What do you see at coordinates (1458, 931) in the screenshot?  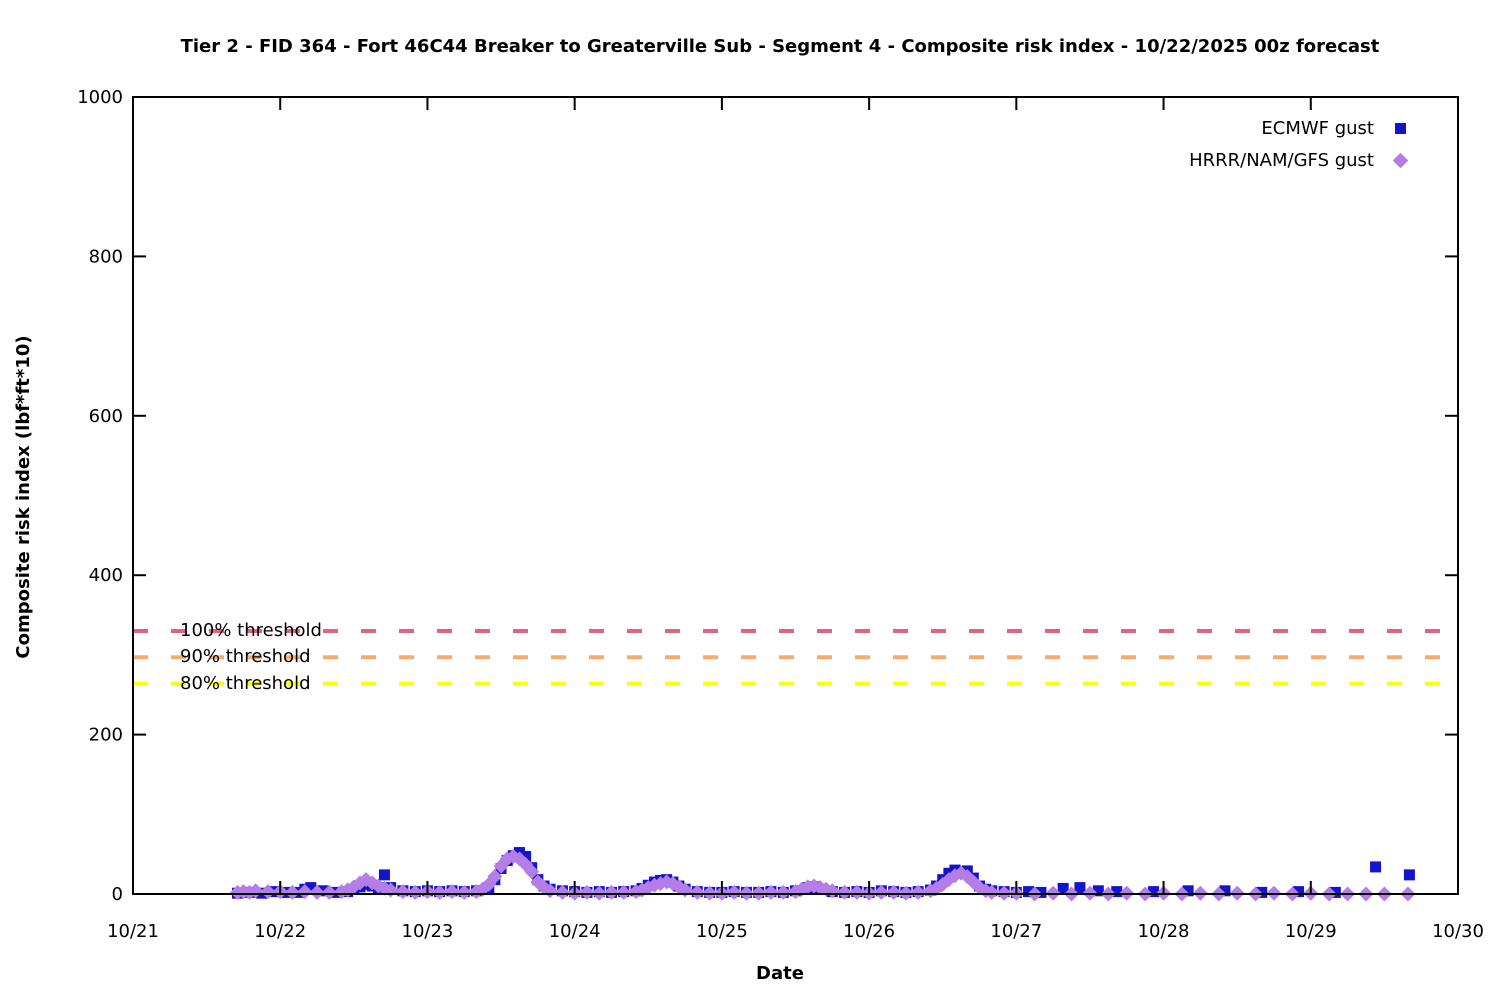 I see `x-tick-label: 10/30` at bounding box center [1458, 931].